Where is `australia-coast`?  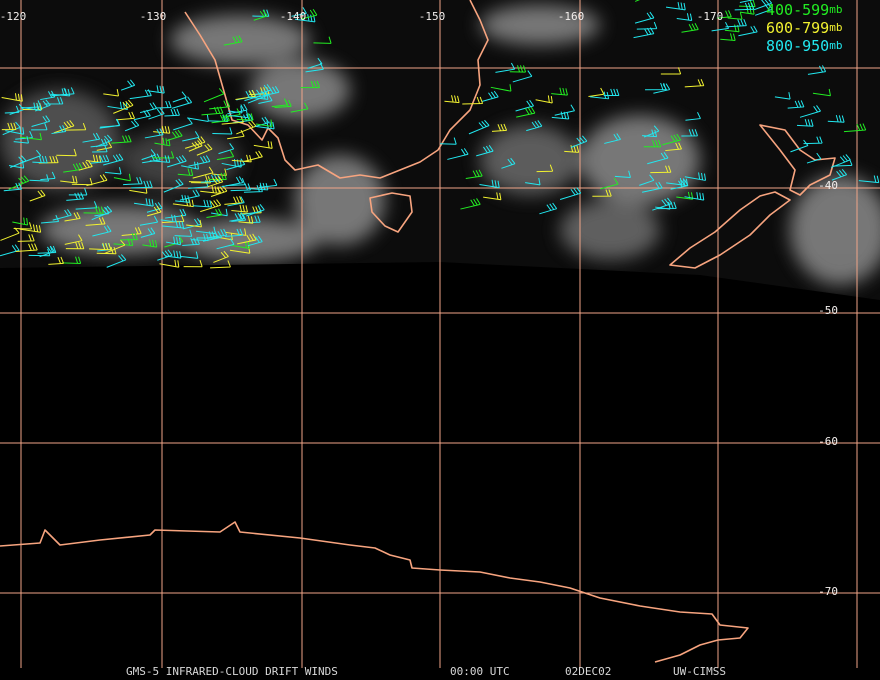
australia-coast is located at coordinates (336, 89).